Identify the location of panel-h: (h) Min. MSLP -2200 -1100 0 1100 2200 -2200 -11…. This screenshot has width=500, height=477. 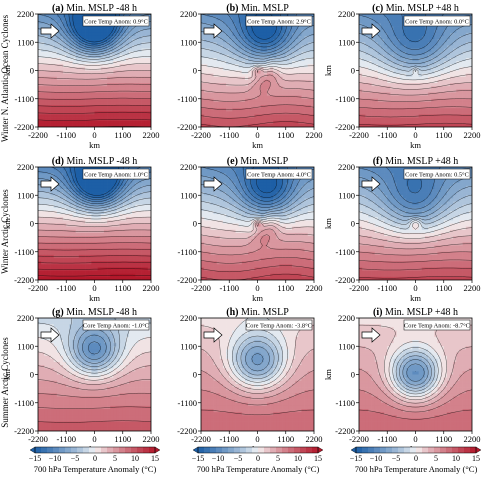
(249, 380).